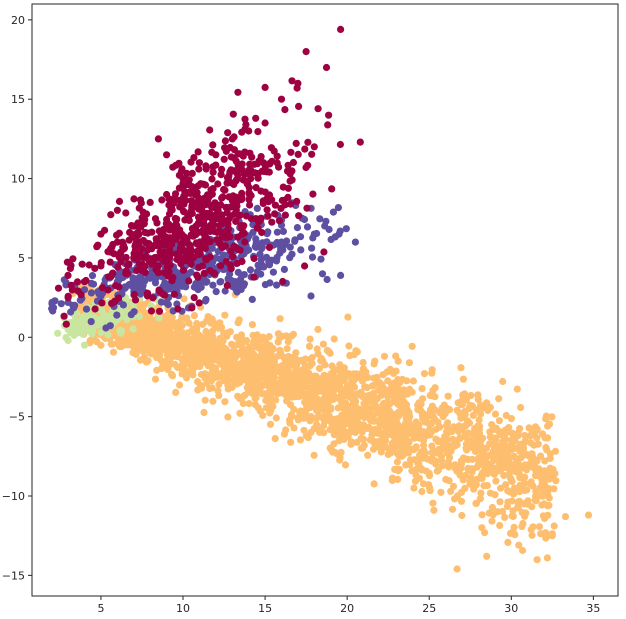 This screenshot has height=619, width=626. I want to click on x-tick-label-1: 10, so click(183, 608).